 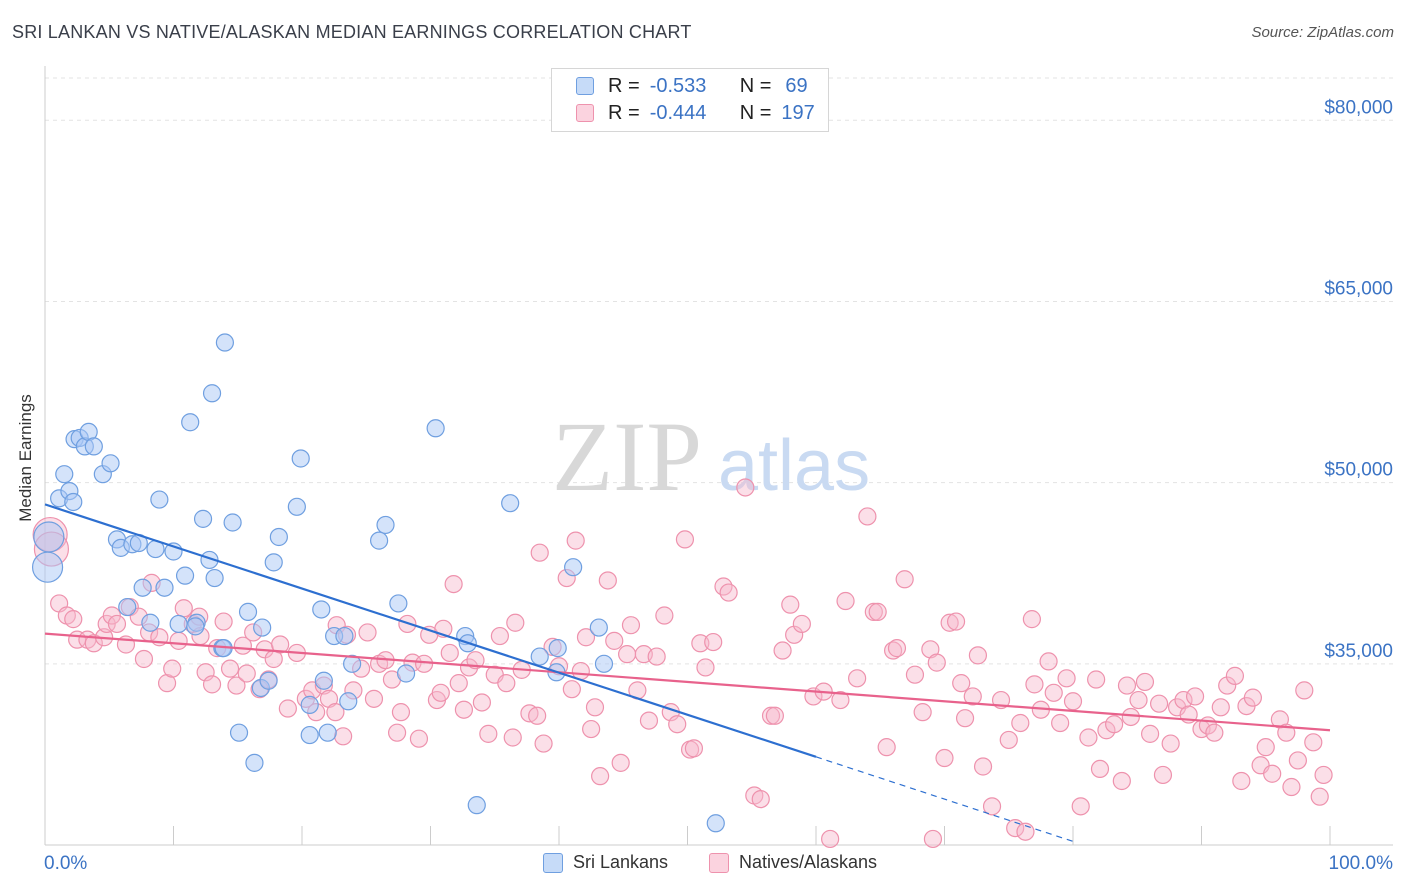 What do you see at coordinates (695, 113) in the screenshot?
I see `legend-row-natives-alaskans: R = -0.444 N = 197` at bounding box center [695, 113].